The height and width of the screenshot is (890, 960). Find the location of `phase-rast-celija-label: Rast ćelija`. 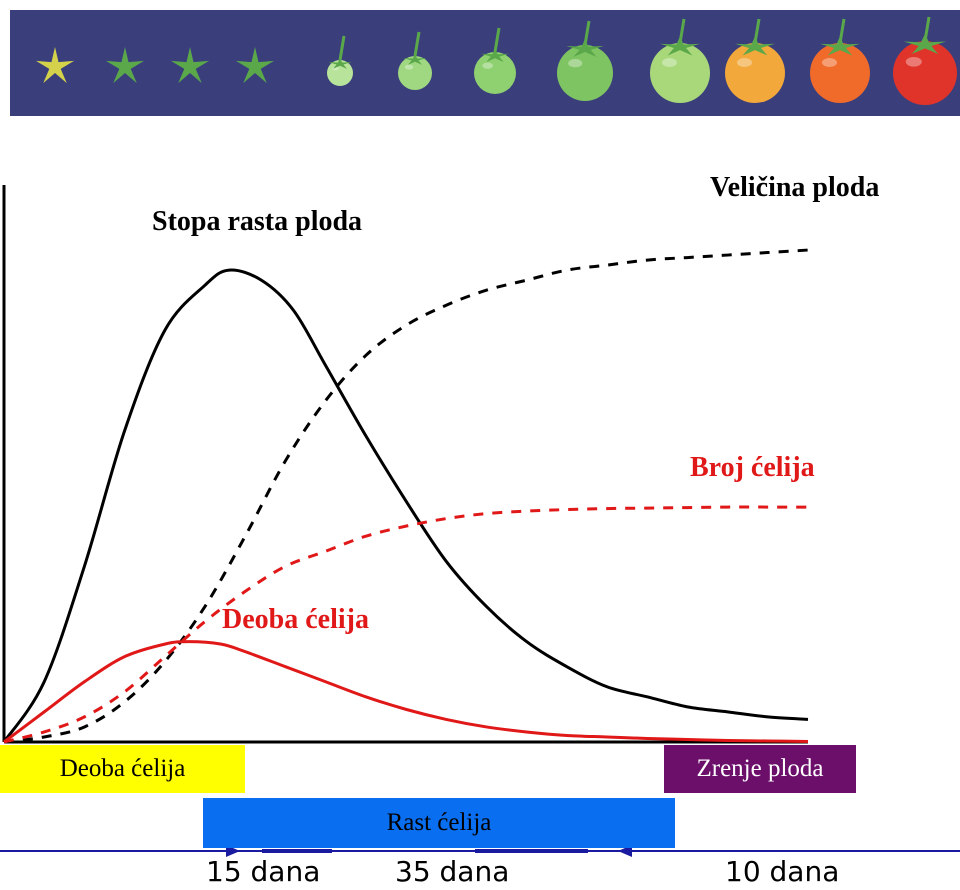

phase-rast-celija-label: Rast ćelija is located at coordinates (439, 822).